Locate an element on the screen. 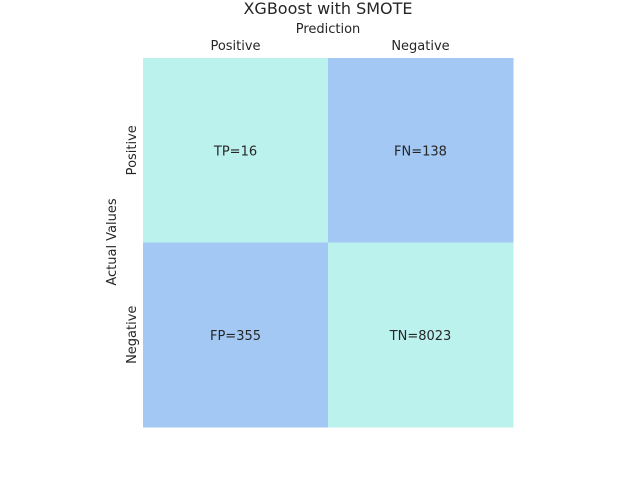 This screenshot has width=640, height=480. cell-value-label: TN=8023 is located at coordinates (420, 336).